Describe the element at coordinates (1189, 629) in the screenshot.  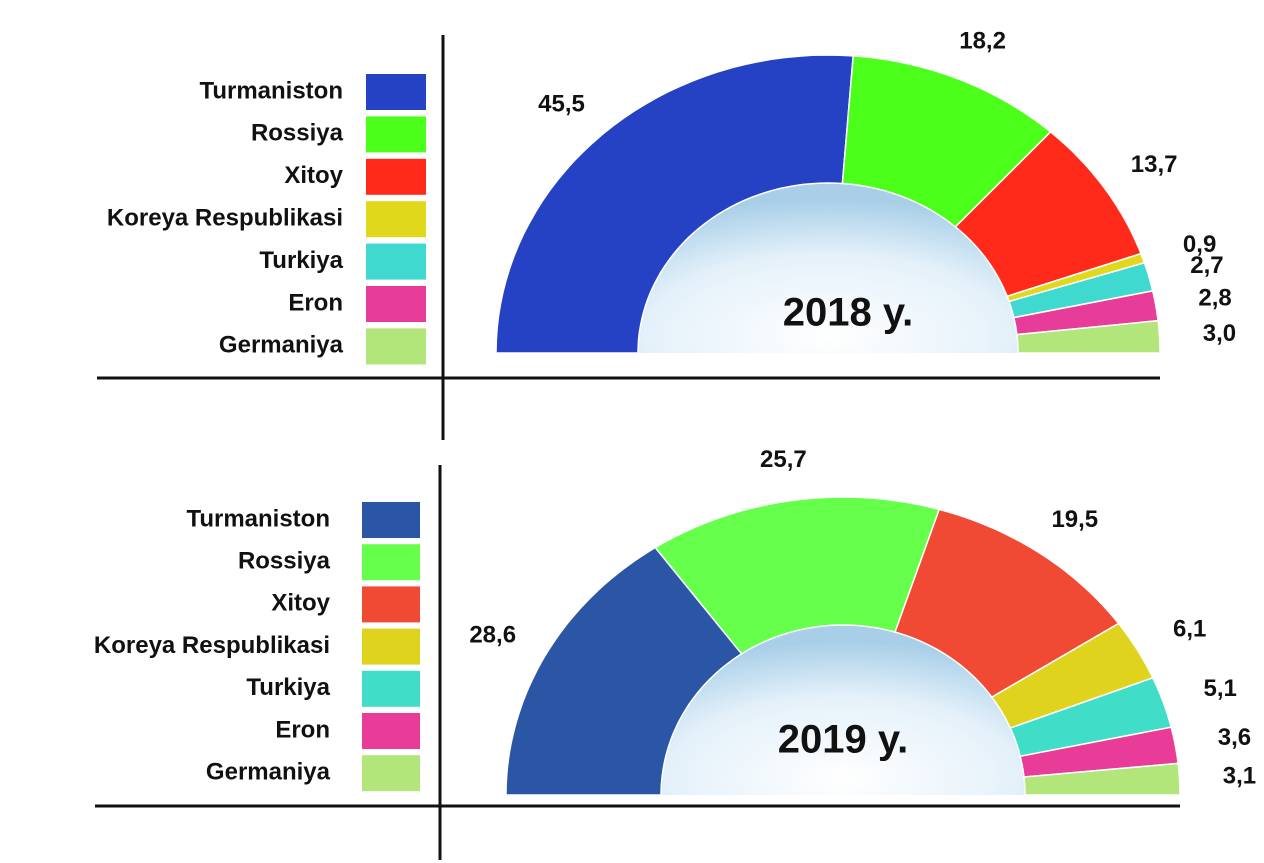
I see `value-label: 6,1` at that location.